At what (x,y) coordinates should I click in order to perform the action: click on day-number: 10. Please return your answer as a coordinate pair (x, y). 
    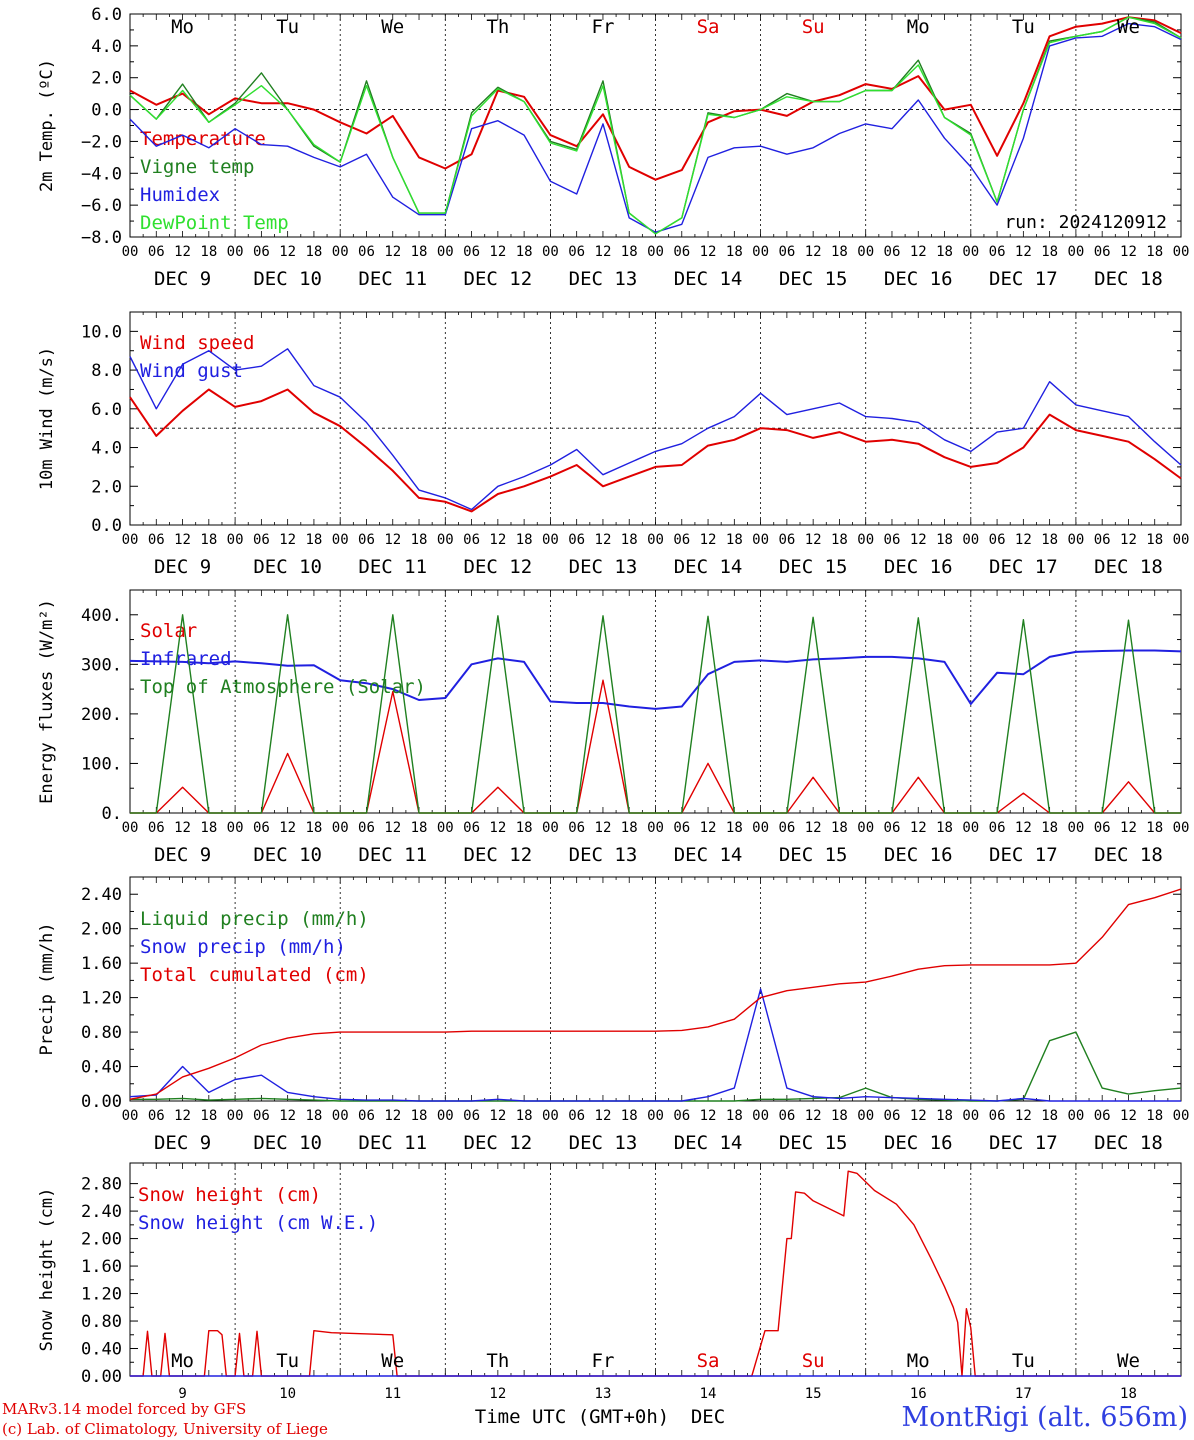
    Looking at the image, I should click on (287, 1394).